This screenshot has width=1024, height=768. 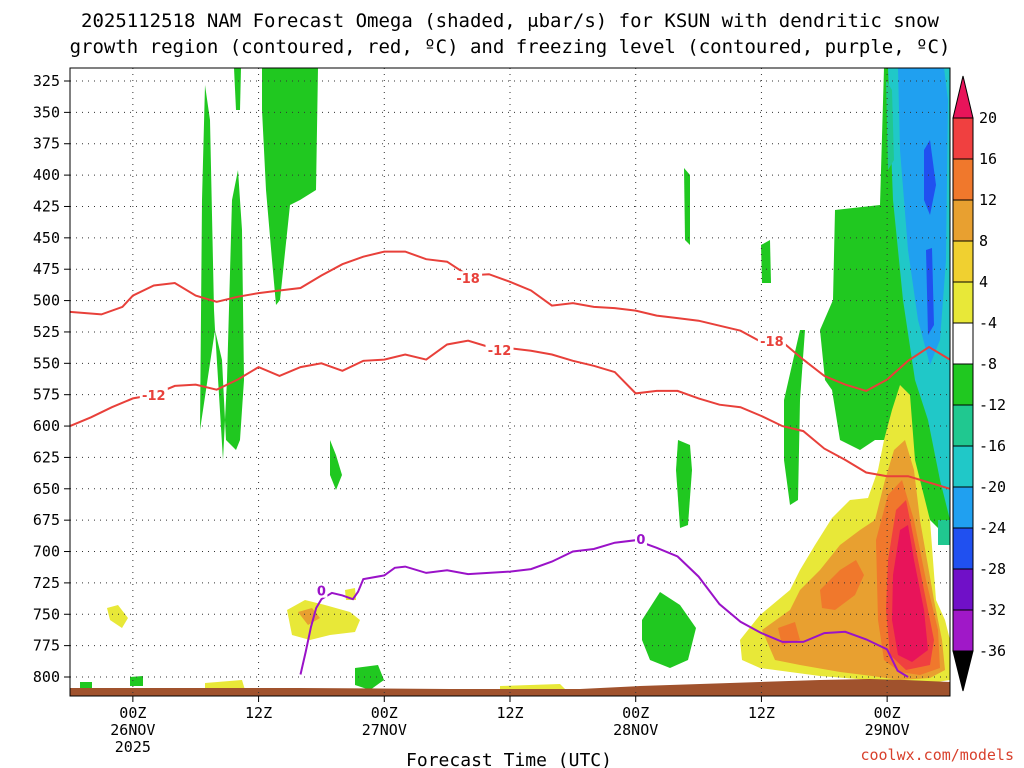 What do you see at coordinates (963, 671) in the screenshot?
I see `colorbar-bottom-arrow` at bounding box center [963, 671].